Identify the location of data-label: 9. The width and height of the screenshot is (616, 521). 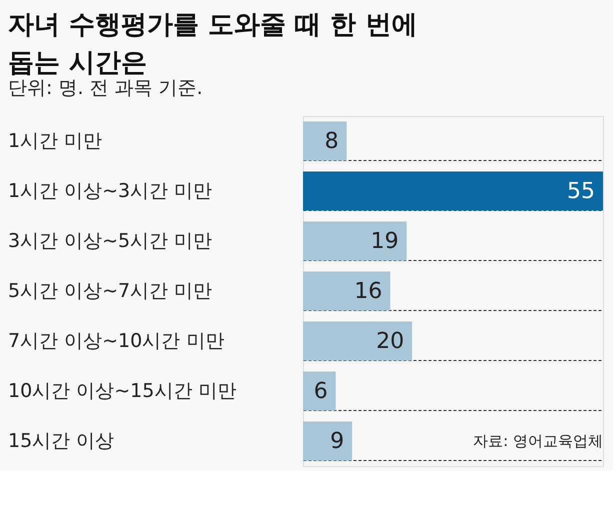
(337, 441).